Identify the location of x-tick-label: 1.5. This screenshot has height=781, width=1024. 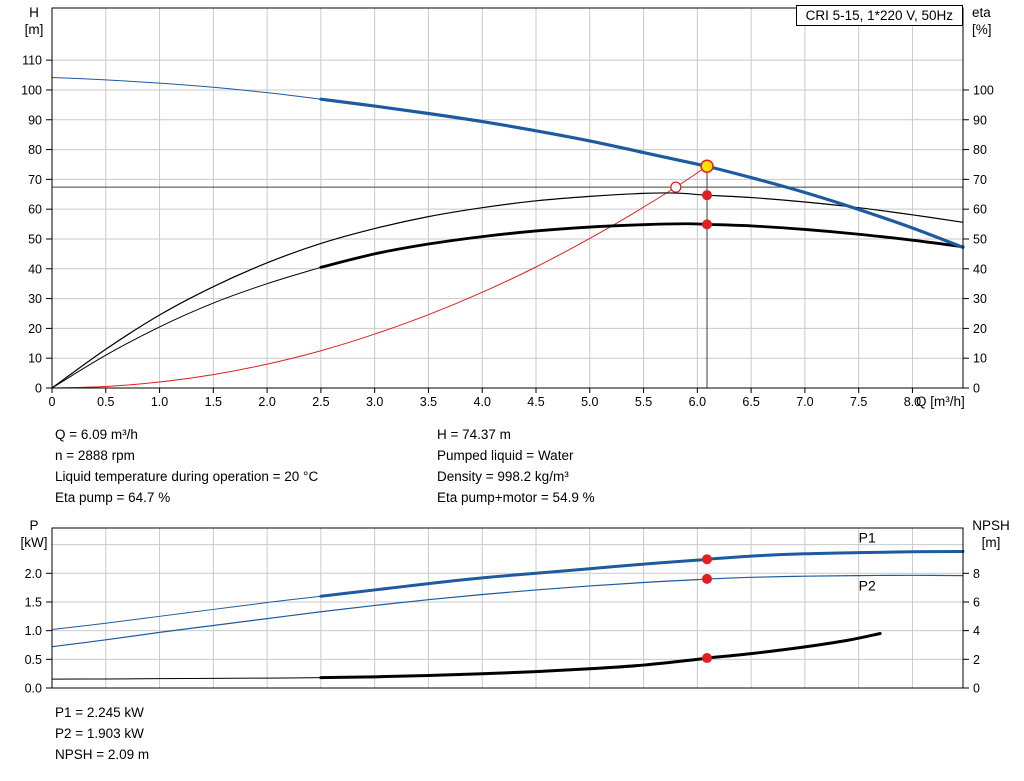
(213, 402).